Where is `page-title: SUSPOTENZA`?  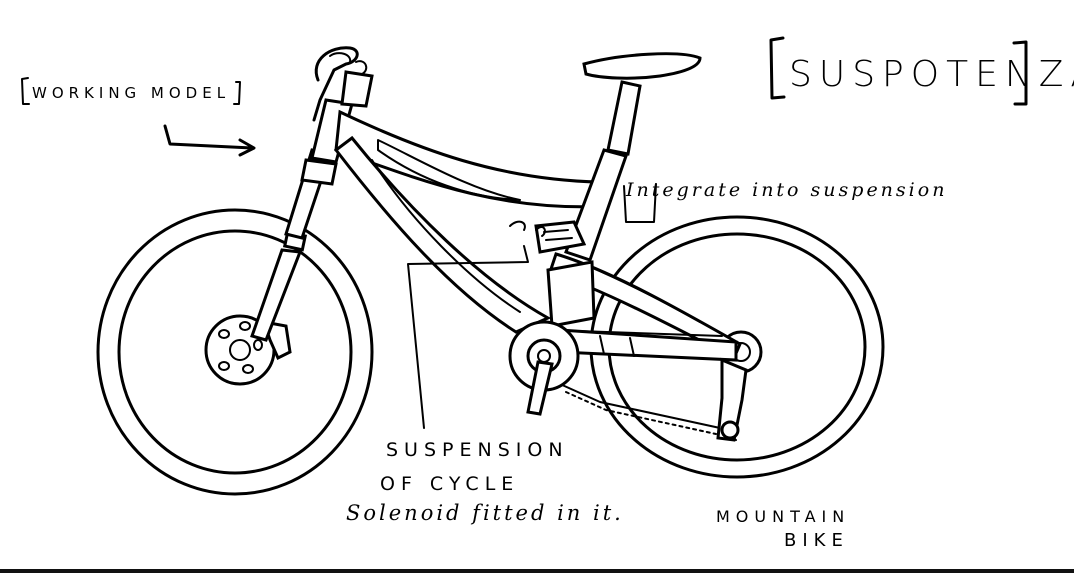
page-title: SUSPOTENZA is located at coordinates (931, 74).